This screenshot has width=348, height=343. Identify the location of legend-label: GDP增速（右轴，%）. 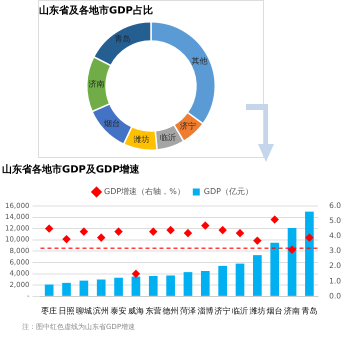
(144, 191).